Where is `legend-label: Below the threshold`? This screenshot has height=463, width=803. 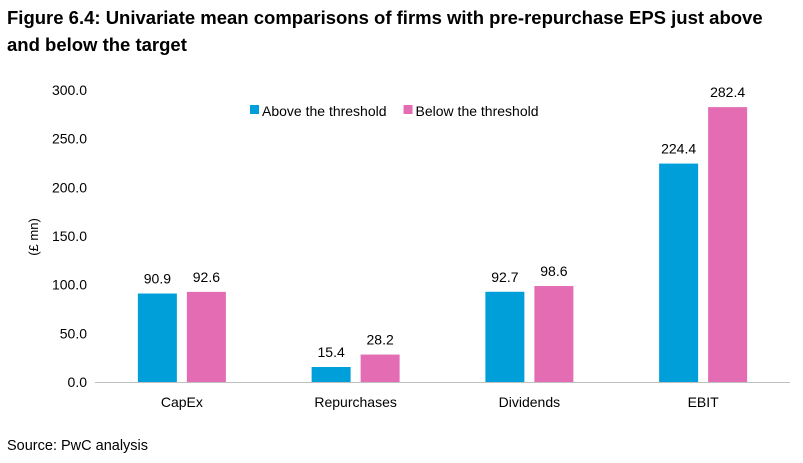
legend-label: Below the threshold is located at coordinates (477, 111).